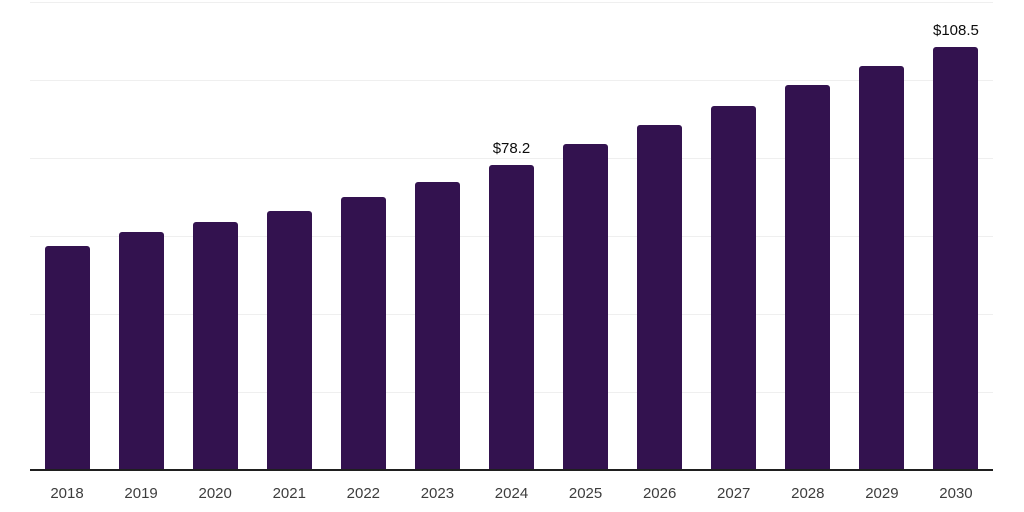 The height and width of the screenshot is (512, 1024). What do you see at coordinates (141, 350) in the screenshot?
I see `bar-2019` at bounding box center [141, 350].